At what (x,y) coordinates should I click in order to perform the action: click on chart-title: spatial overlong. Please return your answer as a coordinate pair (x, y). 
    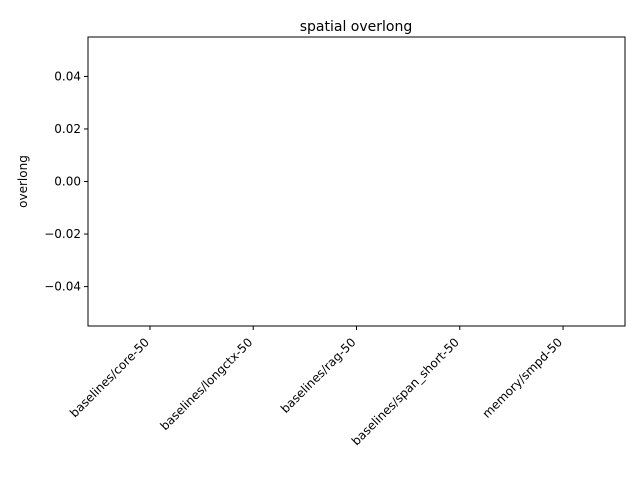
    Looking at the image, I should click on (356, 27).